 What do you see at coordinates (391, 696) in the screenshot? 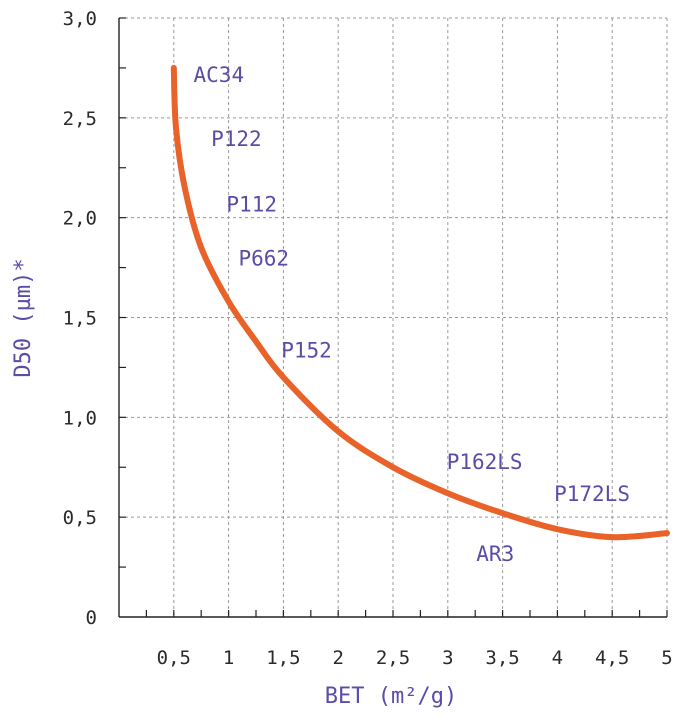
I see `x-axis-title: BET (m²/g)` at bounding box center [391, 696].